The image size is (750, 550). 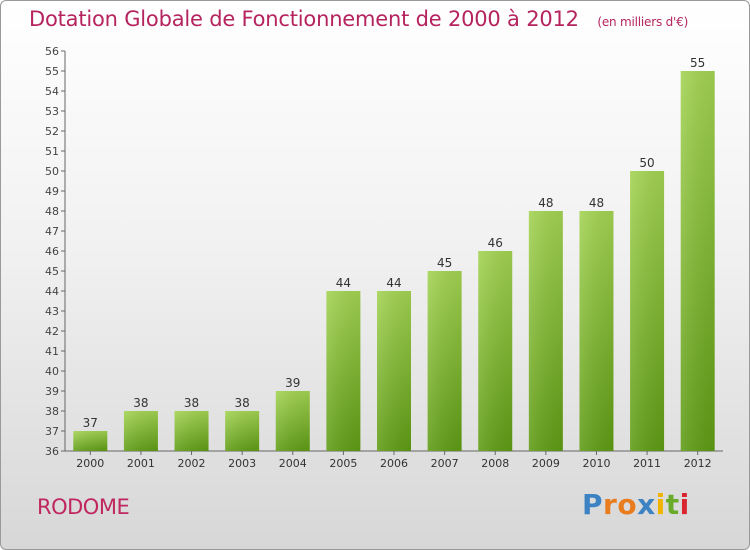 I want to click on bar-value-label: 50, so click(x=646, y=163).